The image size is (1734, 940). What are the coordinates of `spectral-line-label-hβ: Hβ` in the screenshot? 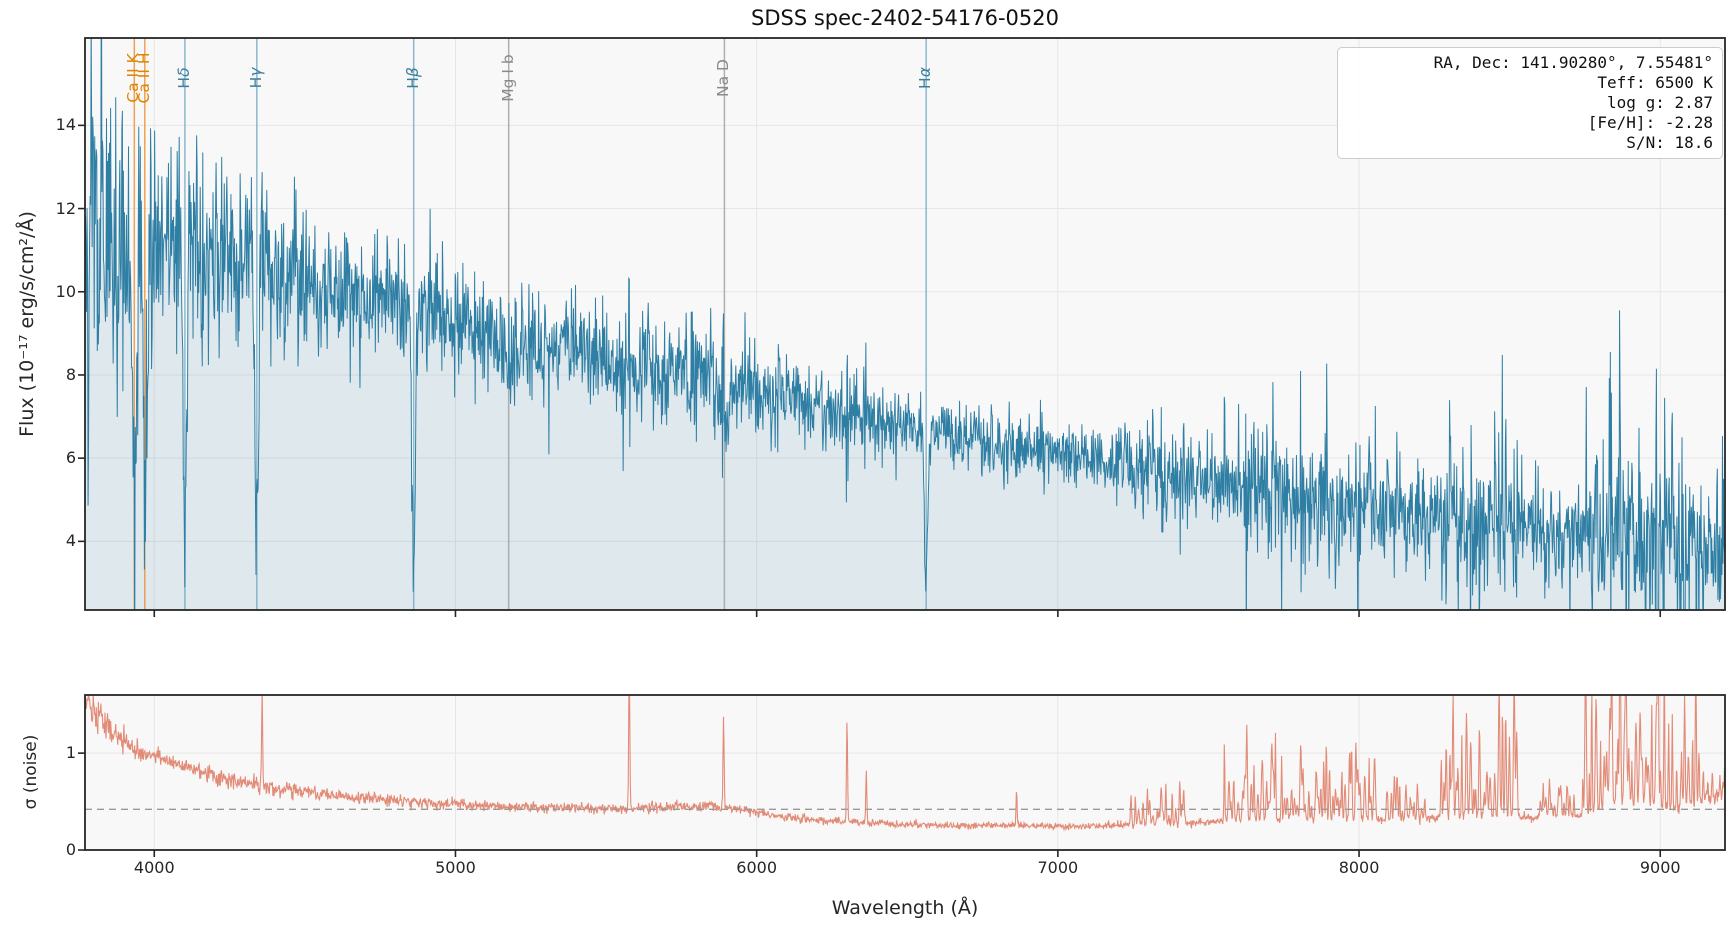 It's located at (413, 78).